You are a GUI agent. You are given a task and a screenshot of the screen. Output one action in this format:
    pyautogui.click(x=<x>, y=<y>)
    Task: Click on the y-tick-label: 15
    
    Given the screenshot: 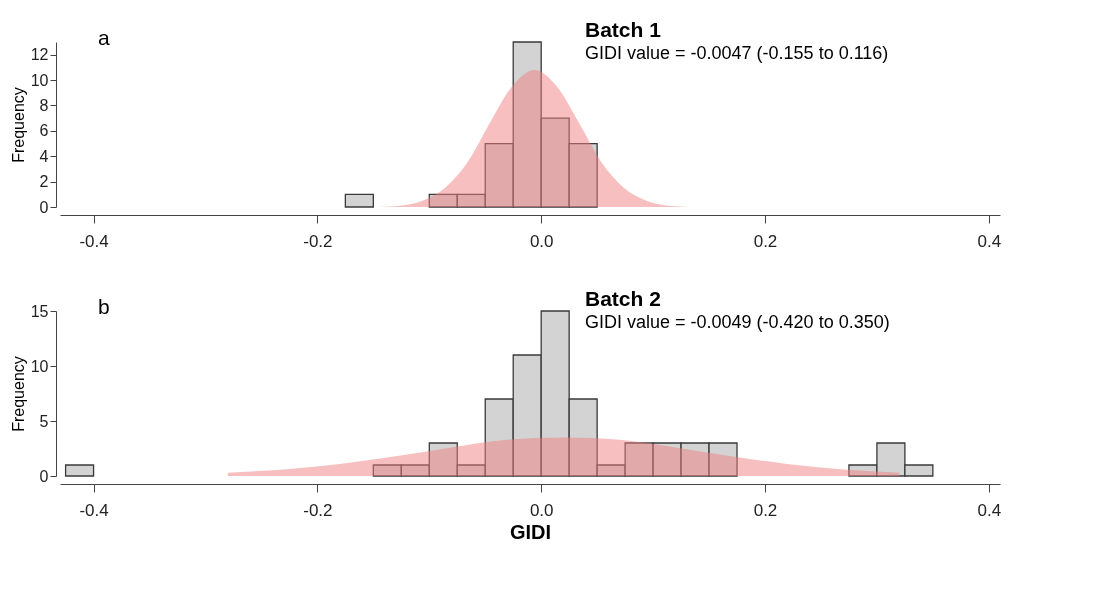 What is the action you would take?
    pyautogui.click(x=39, y=311)
    